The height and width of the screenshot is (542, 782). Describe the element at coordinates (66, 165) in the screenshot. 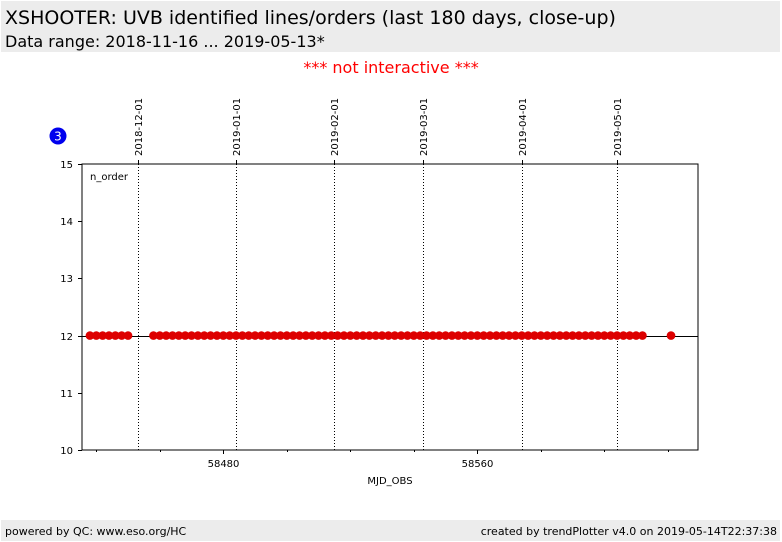

I see `y-tick-label: 15` at that location.